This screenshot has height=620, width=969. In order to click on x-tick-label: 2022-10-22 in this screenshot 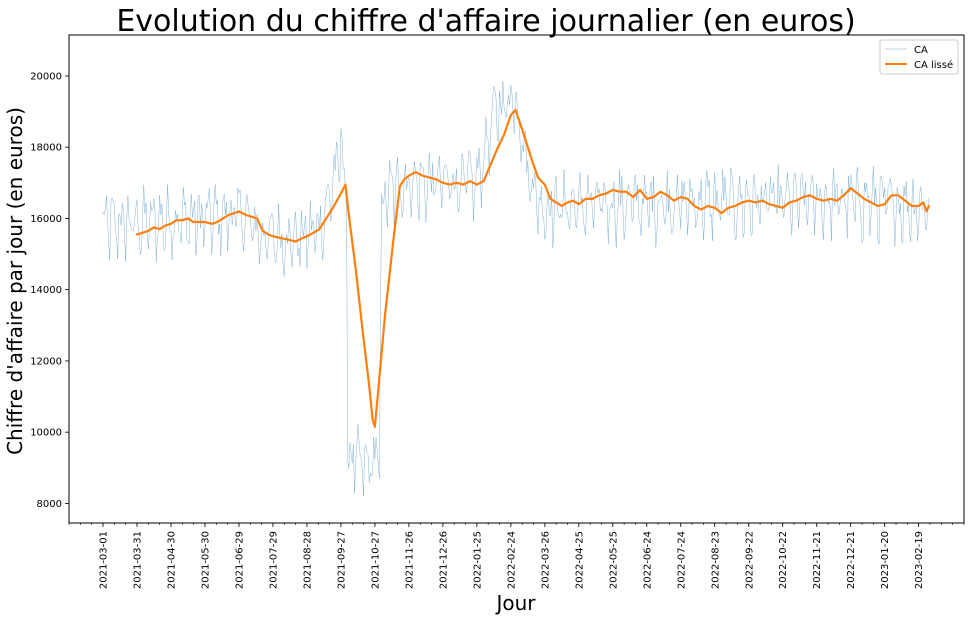, I will do `click(783, 560)`.